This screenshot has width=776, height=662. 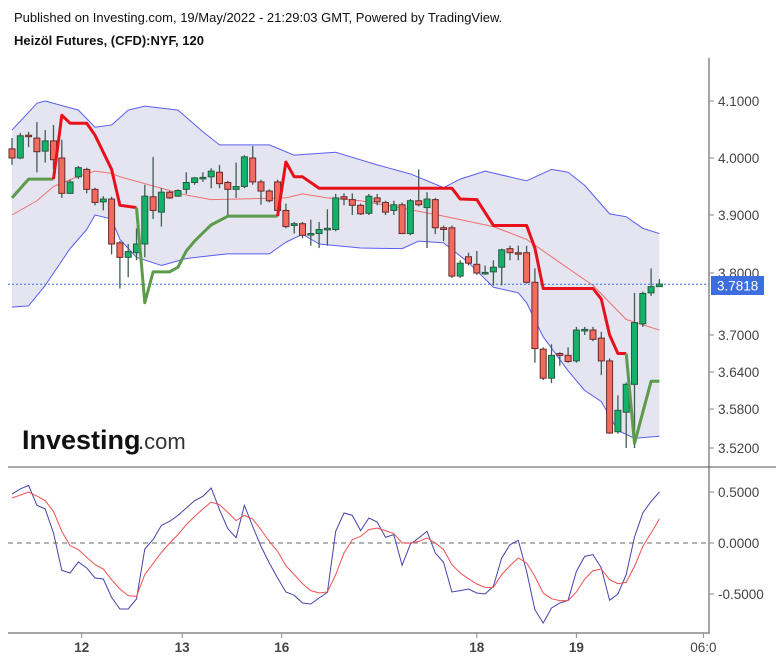 I want to click on time-tick-label: 16, so click(x=282, y=647).